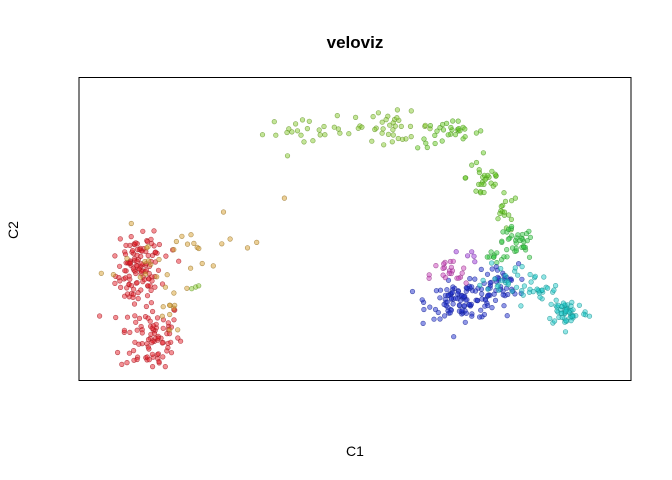  I want to click on chart-title: veloviz, so click(355, 42).